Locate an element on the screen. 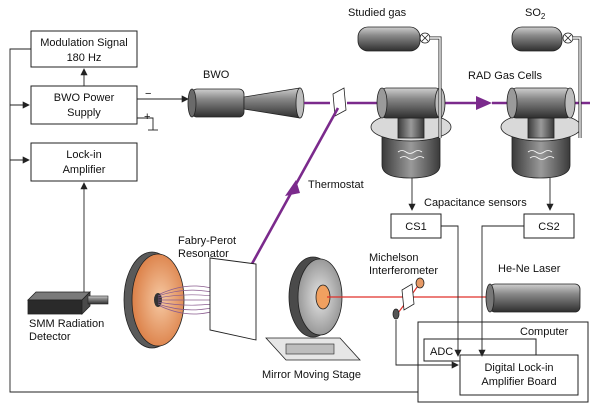 This screenshot has height=410, width=595. digital-lockin-label: Digital Lock-in is located at coordinates (518, 368).